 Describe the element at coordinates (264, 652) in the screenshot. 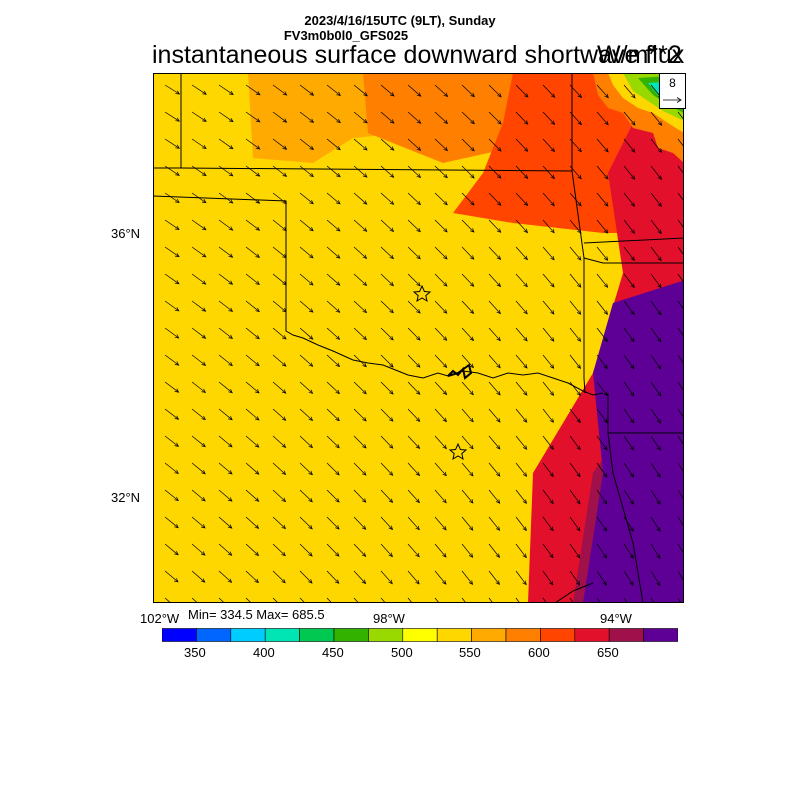

I see `colorbar-label: 400` at that location.